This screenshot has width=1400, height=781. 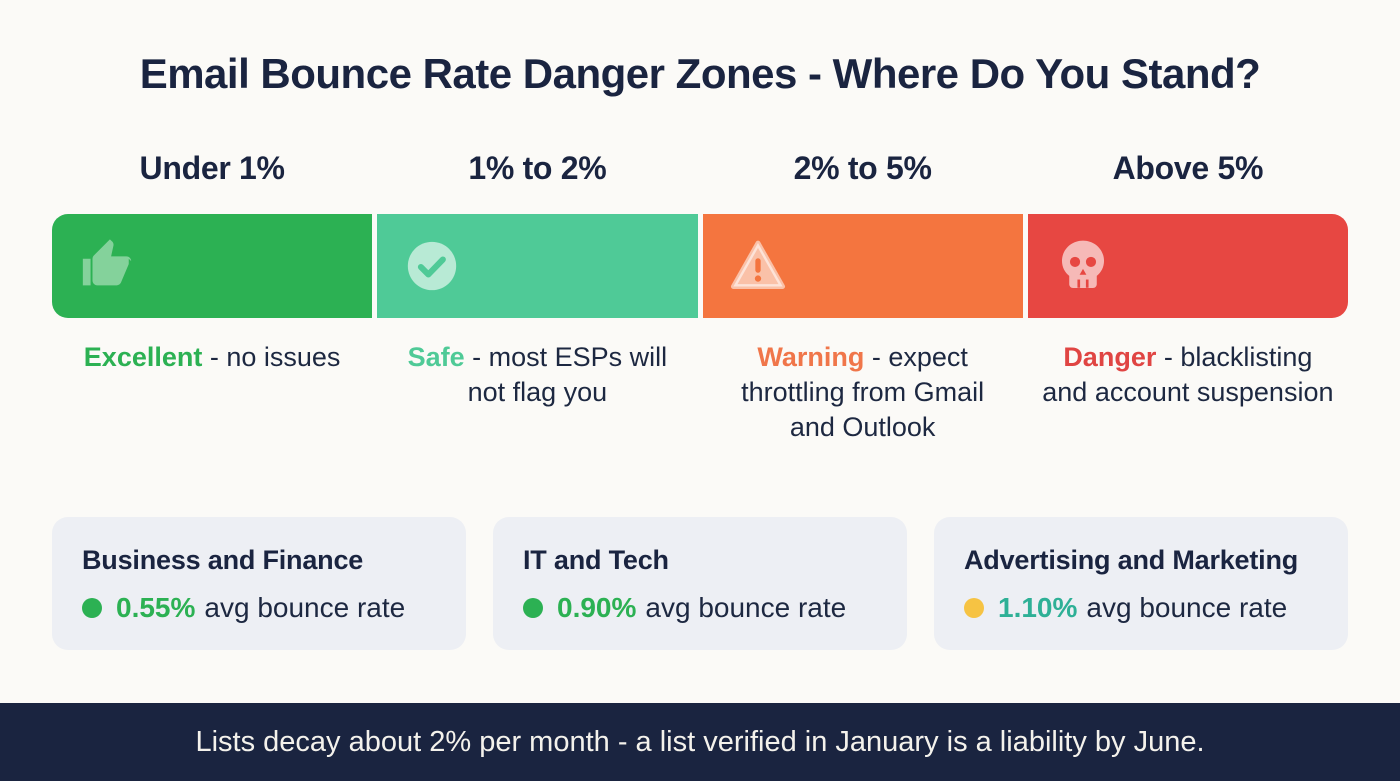 I want to click on bounce-rate-value: 1.10%, so click(x=1038, y=607).